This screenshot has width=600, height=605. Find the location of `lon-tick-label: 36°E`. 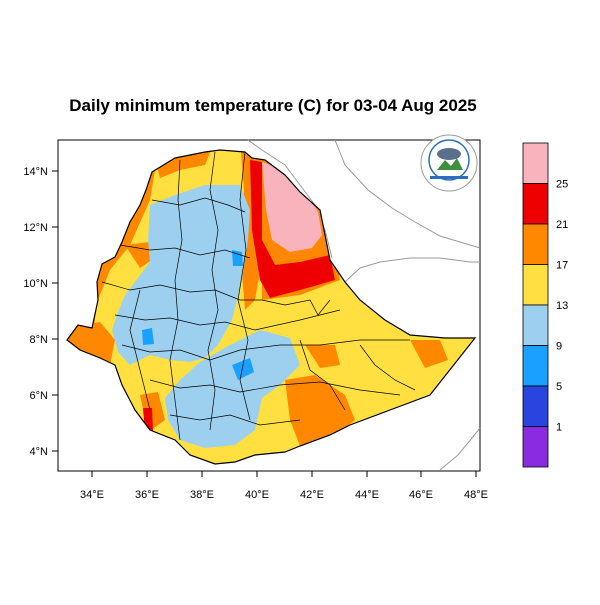

lon-tick-label: 36°E is located at coordinates (147, 495).